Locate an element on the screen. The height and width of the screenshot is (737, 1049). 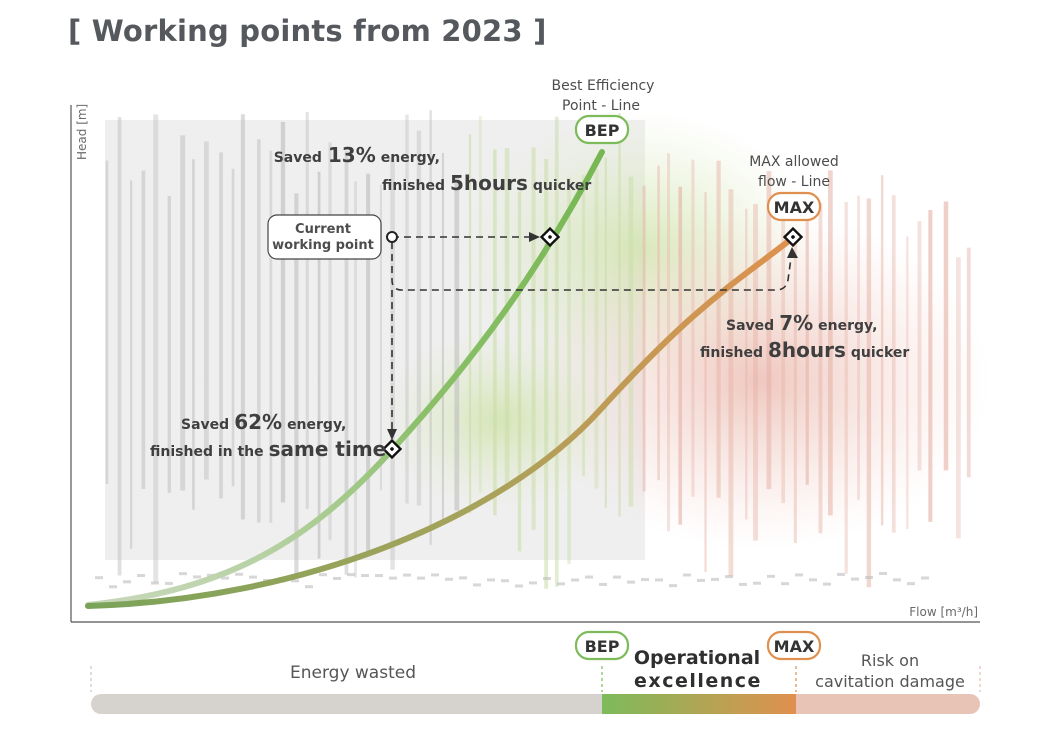
current-point-marker is located at coordinates (392, 237).